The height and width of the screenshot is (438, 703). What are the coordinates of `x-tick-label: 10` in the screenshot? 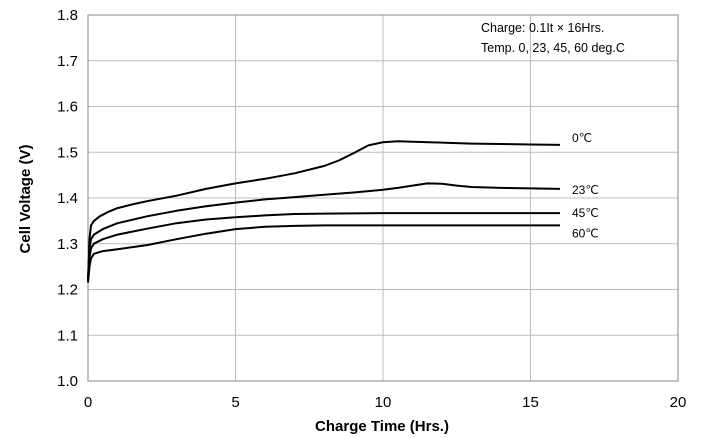 It's located at (383, 402).